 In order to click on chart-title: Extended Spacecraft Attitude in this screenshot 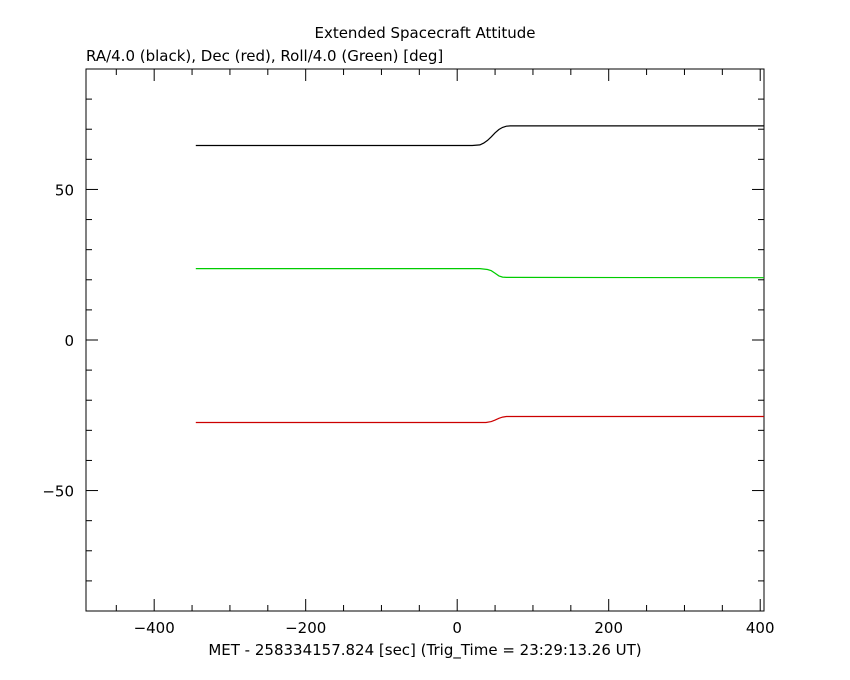, I will do `click(424, 33)`.